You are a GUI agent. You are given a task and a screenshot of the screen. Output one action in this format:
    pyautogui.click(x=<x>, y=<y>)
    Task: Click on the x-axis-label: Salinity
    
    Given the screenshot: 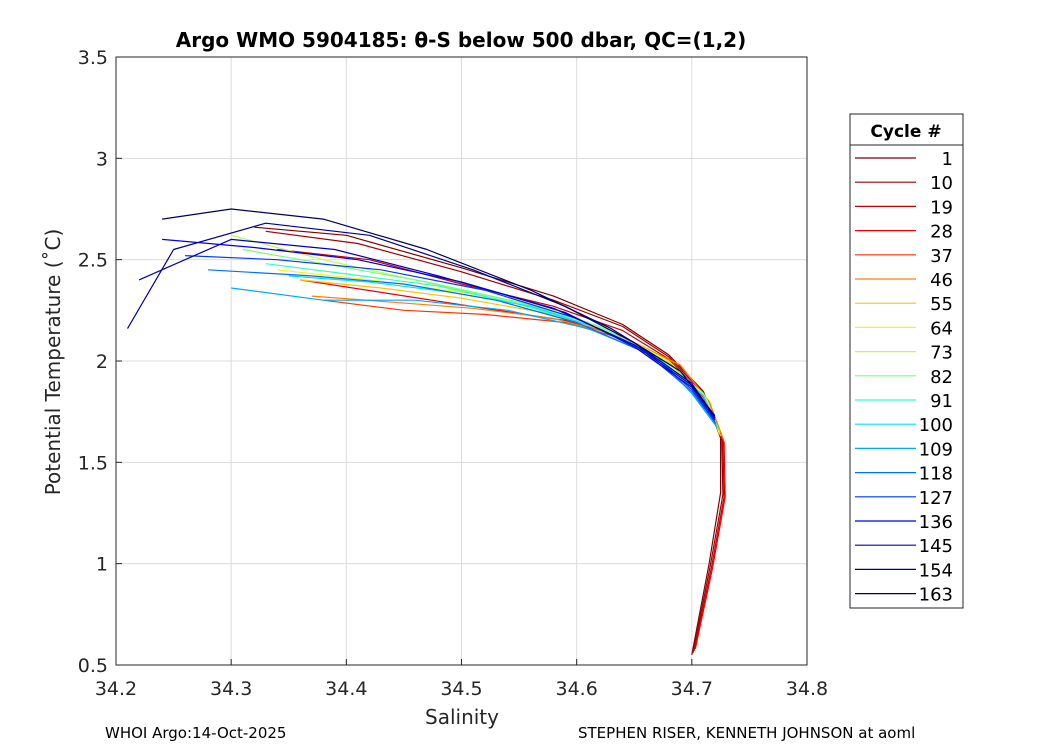 What is the action you would take?
    pyautogui.click(x=462, y=717)
    